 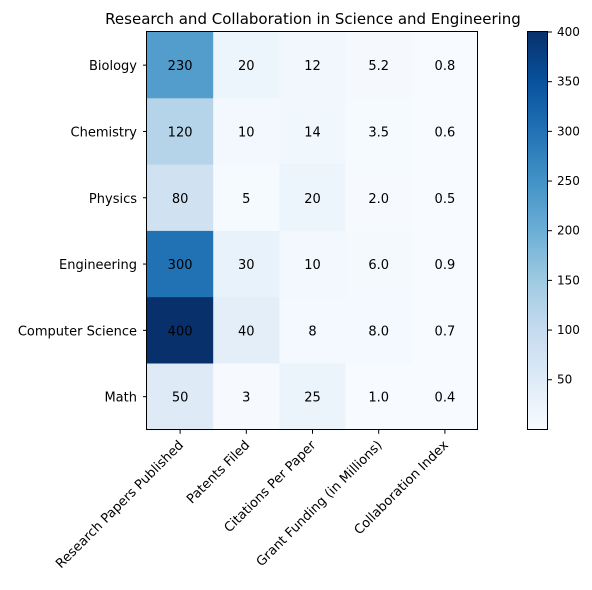 I want to click on cell-value-label: 5, so click(x=246, y=199).